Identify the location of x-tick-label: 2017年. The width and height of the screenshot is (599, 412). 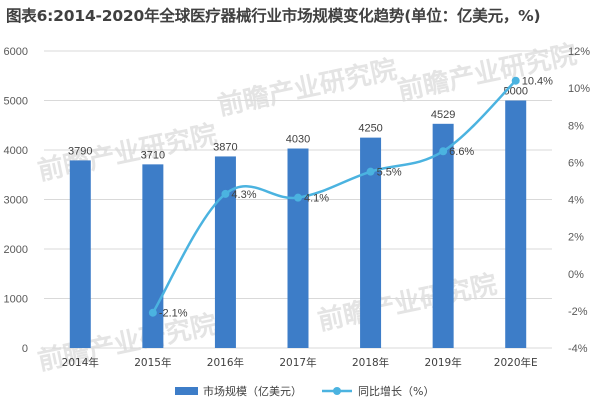
(297, 362).